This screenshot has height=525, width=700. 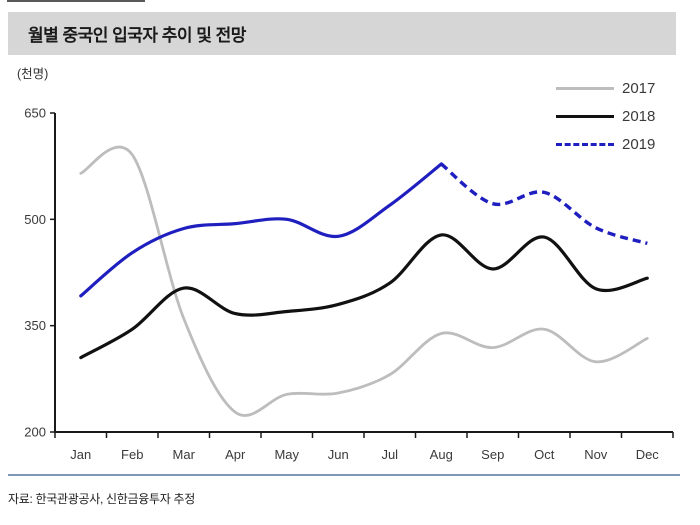 I want to click on y-tick-label: 200, so click(x=35, y=432).